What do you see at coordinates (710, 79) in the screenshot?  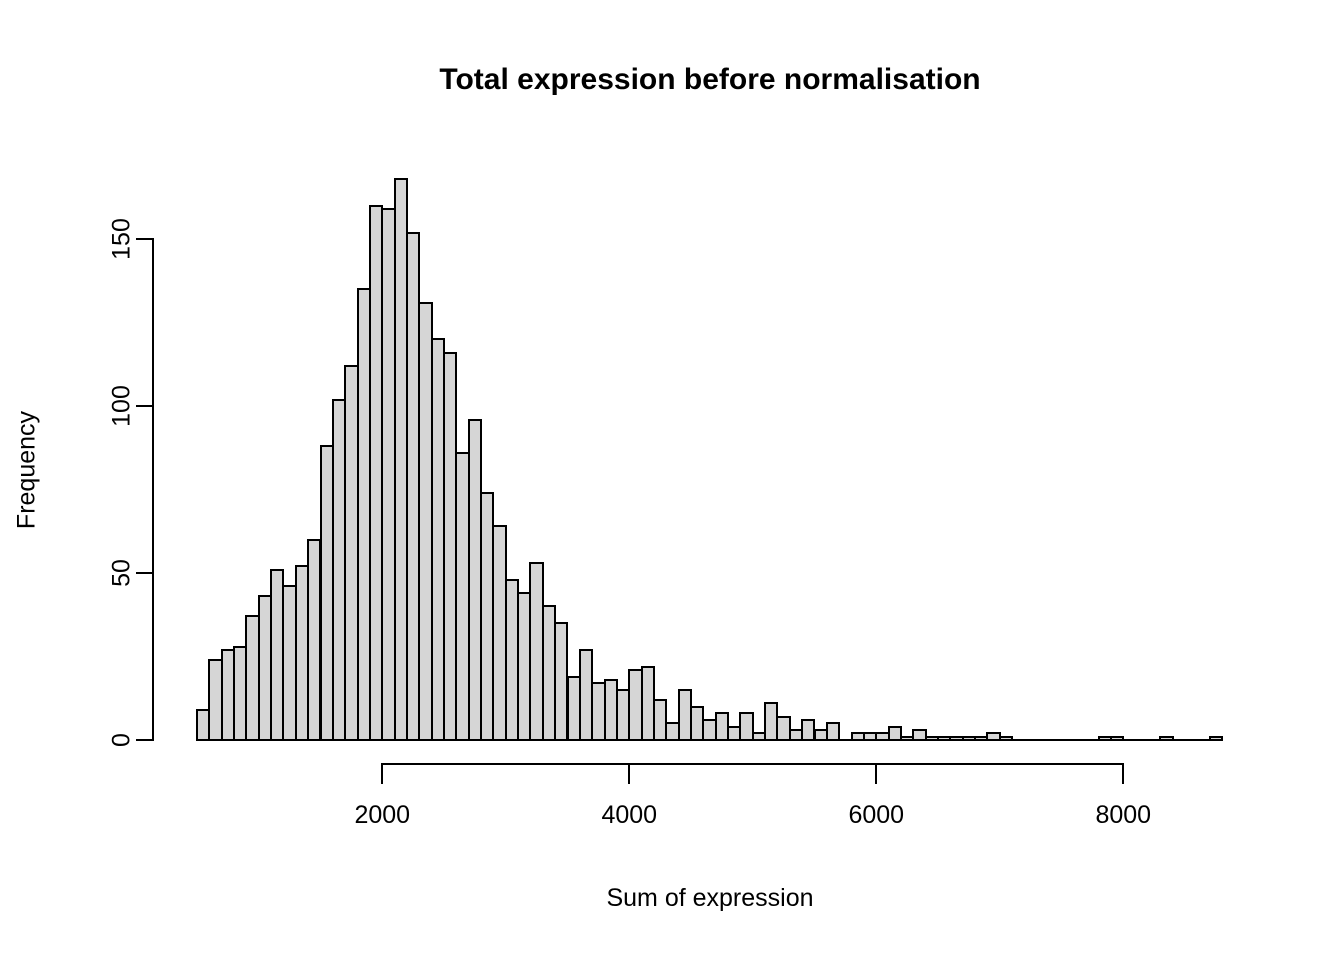 I see `chart-title: Total expression before normalisation` at bounding box center [710, 79].